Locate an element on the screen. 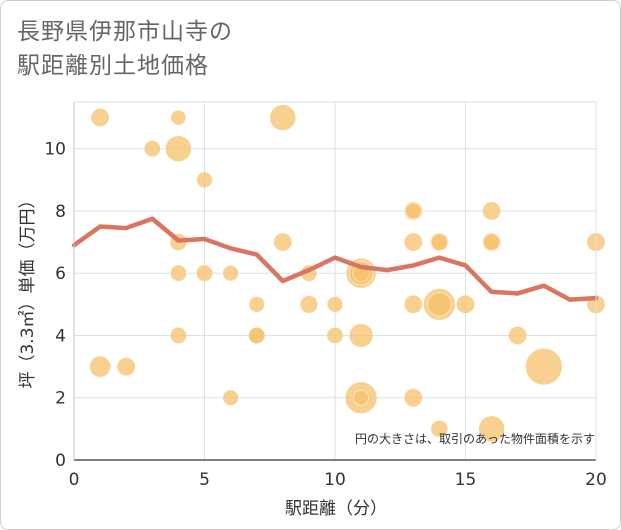  series-lines is located at coordinates (335, 259).